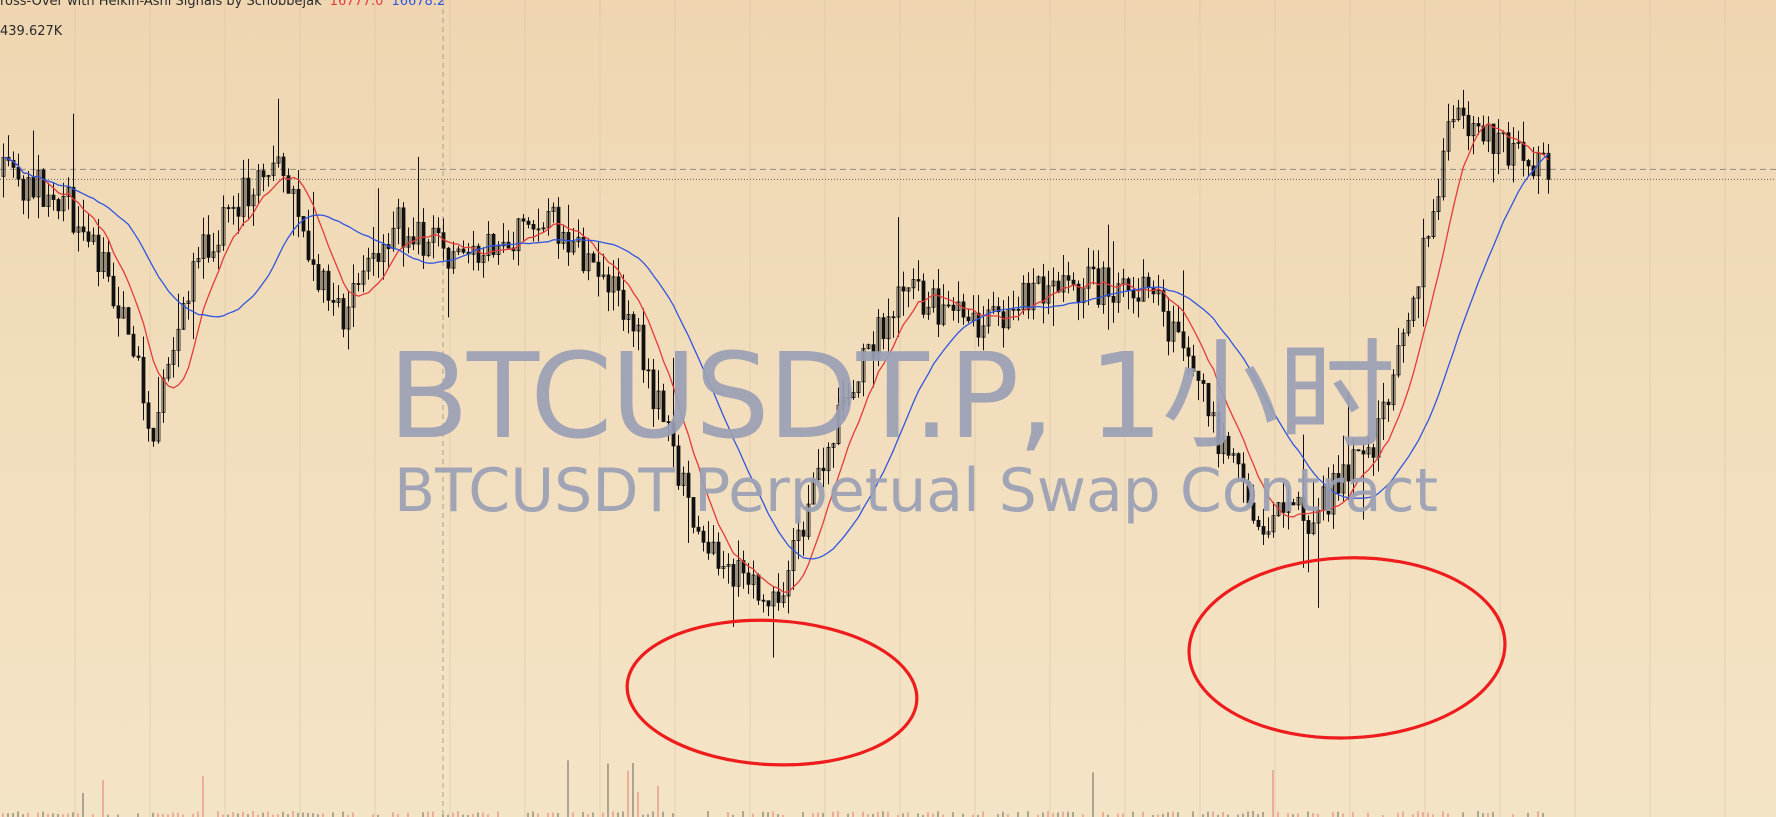  Describe the element at coordinates (35, 31) in the screenshot. I see `volume-legend: 439.627K` at that location.